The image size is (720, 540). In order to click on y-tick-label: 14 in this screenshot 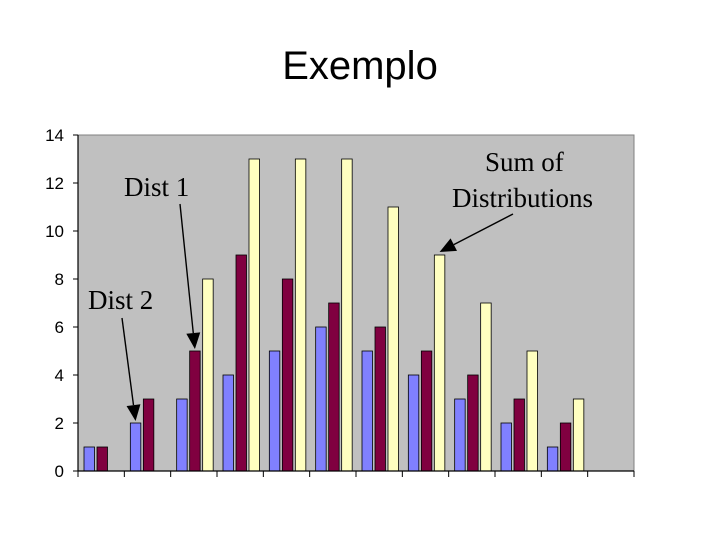, I will do `click(54, 135)`.